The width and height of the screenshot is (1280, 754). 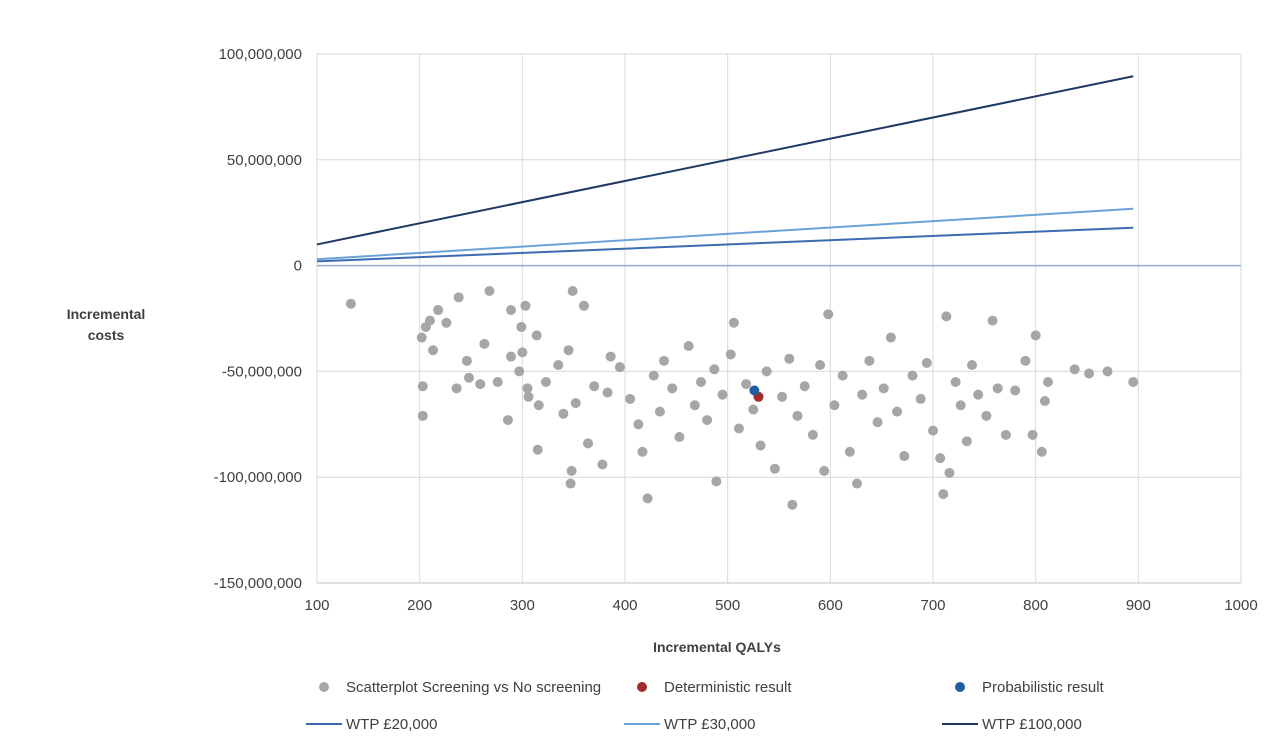 What do you see at coordinates (316, 605) in the screenshot?
I see `x-tick-label: 100` at bounding box center [316, 605].